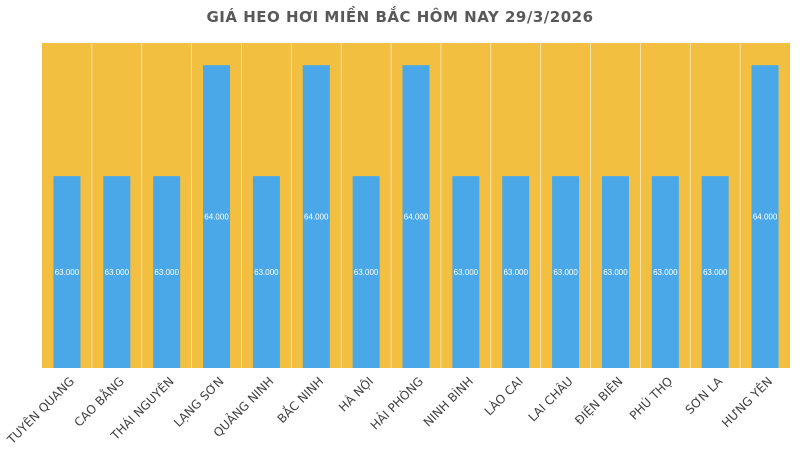  Describe the element at coordinates (598, 401) in the screenshot. I see `x-tick-label: ĐIỆN BIÊN` at that location.